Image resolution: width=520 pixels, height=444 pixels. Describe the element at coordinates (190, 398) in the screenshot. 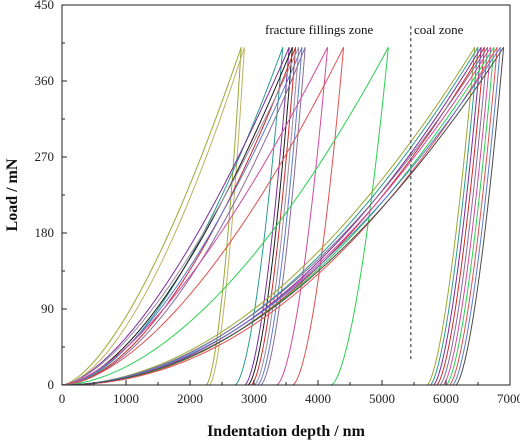

I see `x-tick-label: 2000` at that location.